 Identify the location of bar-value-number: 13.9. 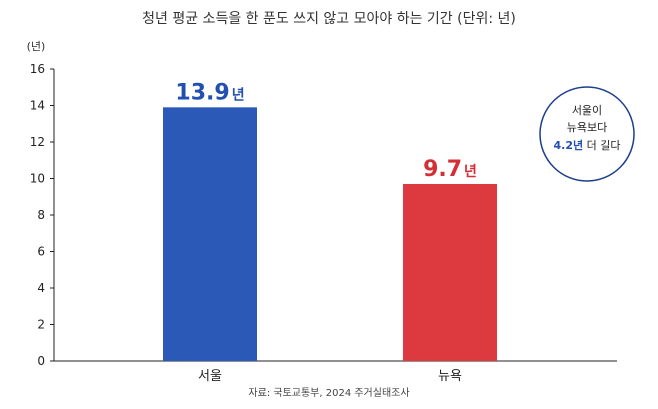
(202, 92).